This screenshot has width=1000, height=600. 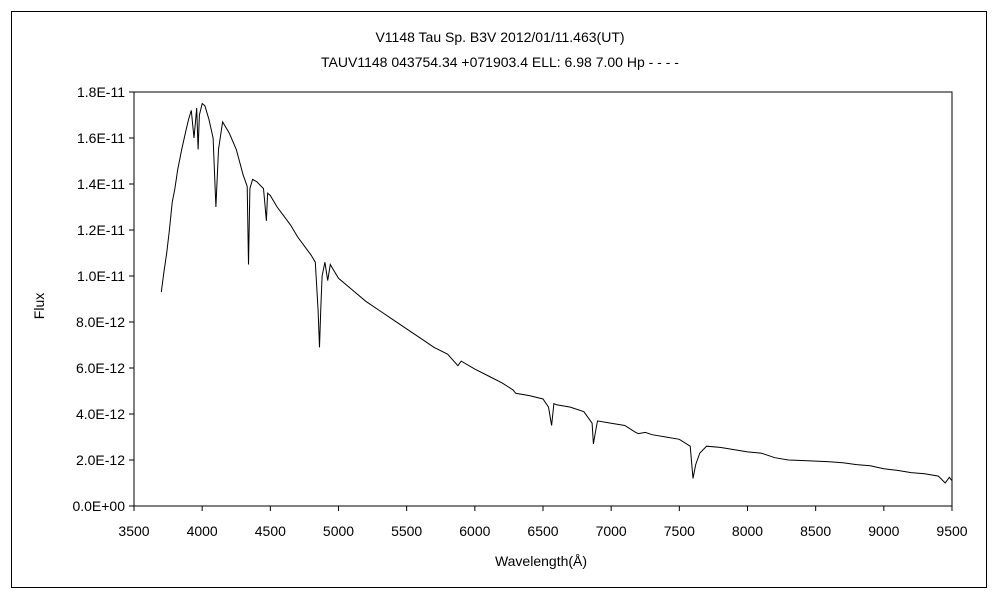 What do you see at coordinates (101, 276) in the screenshot?
I see `y-tick-label: 1.0E-11` at bounding box center [101, 276].